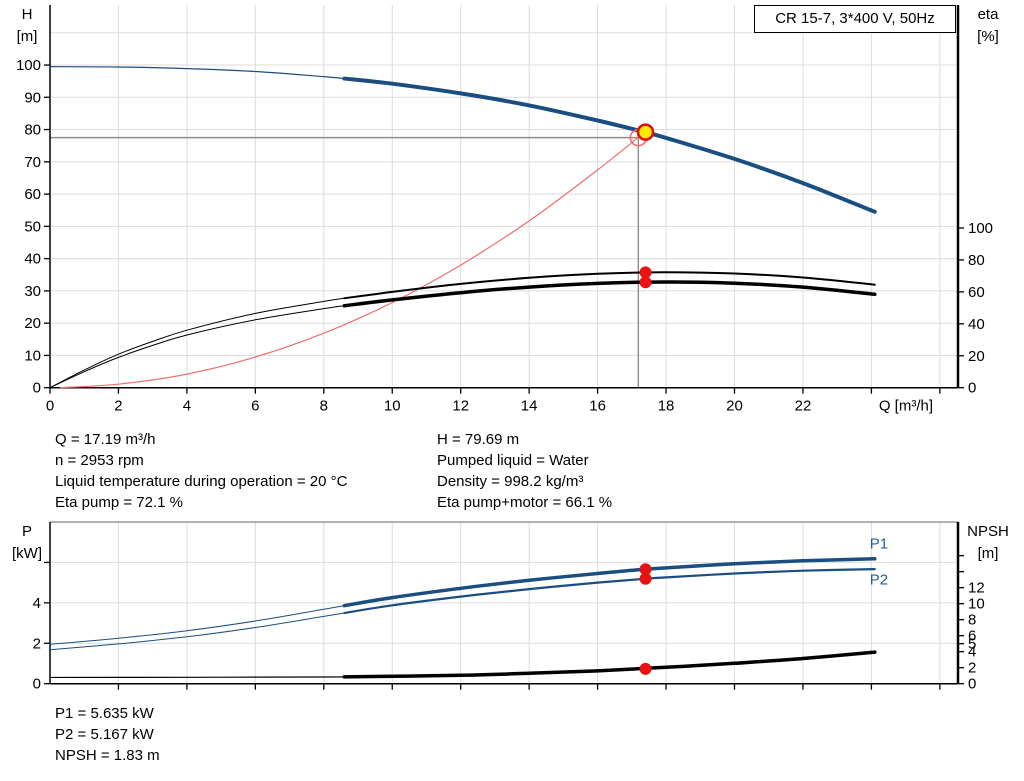  Describe the element at coordinates (99, 460) in the screenshot. I see `speed-value-line: n = 2953 rpm` at that location.